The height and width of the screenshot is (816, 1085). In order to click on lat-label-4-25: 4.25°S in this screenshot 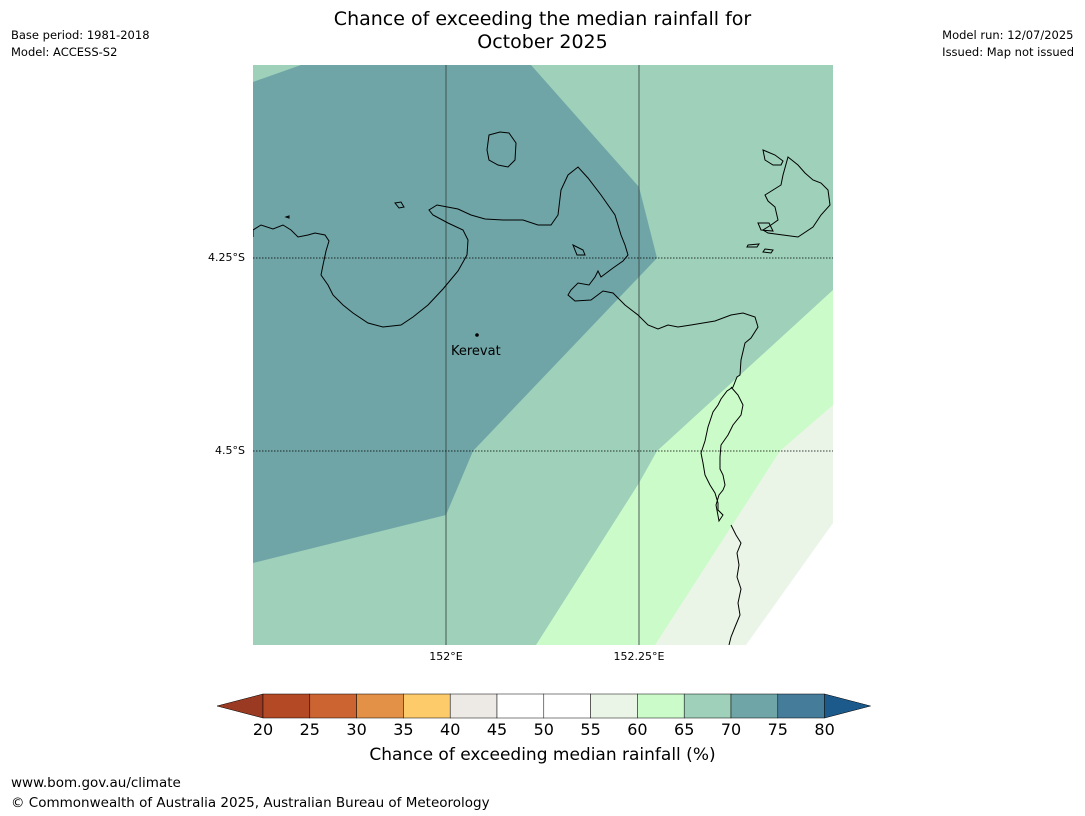, I will do `click(226, 257)`.